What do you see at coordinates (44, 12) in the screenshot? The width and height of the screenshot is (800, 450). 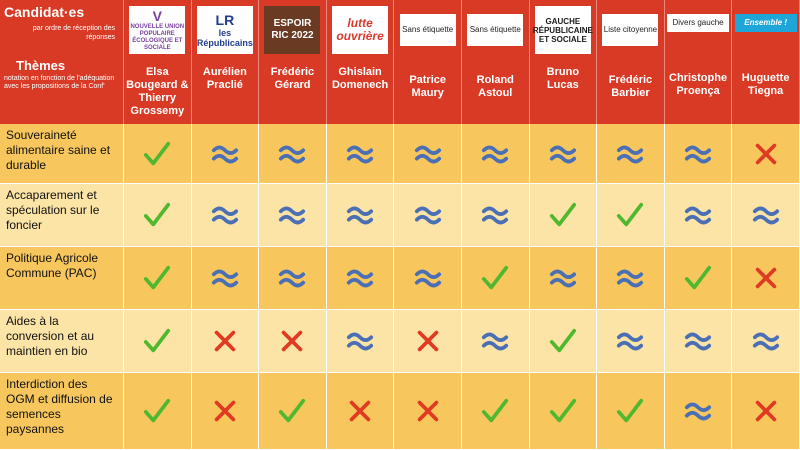 I see `candidates-title: Candidat·es` at bounding box center [44, 12].